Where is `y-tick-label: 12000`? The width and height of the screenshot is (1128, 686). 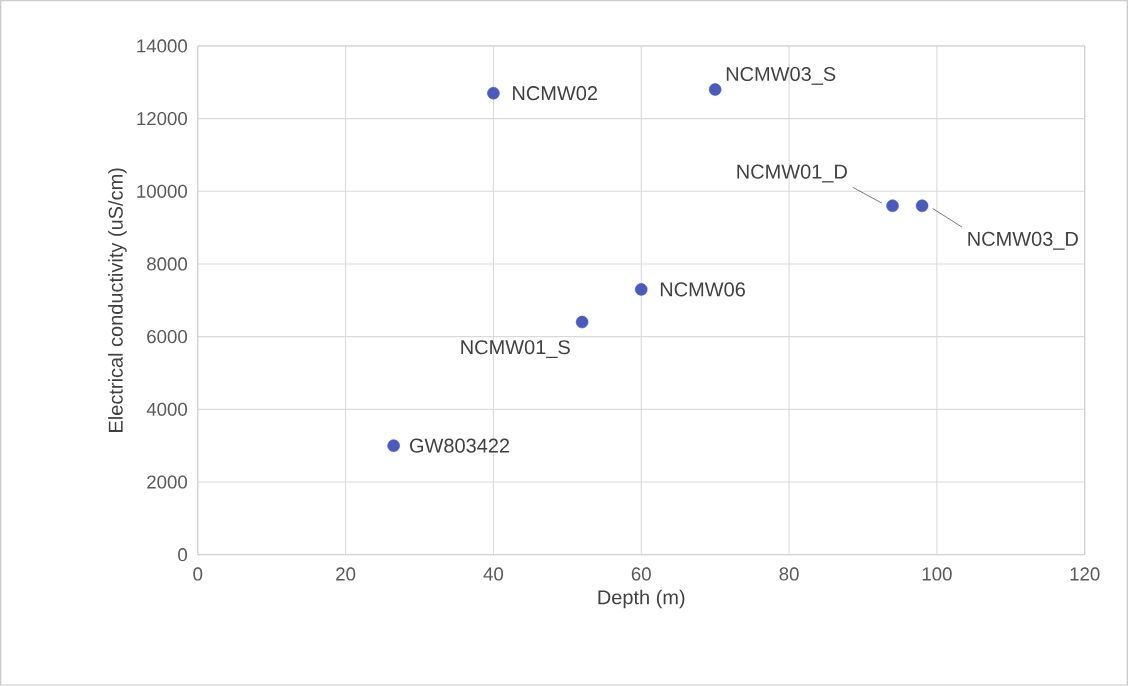 y-tick-label: 12000 is located at coordinates (162, 119).